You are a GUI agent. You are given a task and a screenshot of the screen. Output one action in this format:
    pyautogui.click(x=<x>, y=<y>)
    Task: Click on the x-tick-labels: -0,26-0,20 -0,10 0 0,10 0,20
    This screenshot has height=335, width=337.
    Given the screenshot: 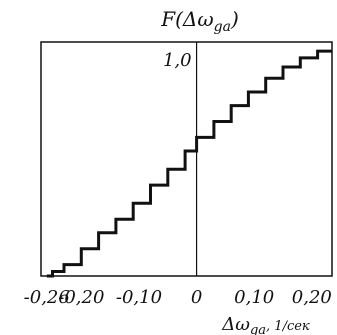 What is the action you would take?
    pyautogui.click(x=178, y=297)
    